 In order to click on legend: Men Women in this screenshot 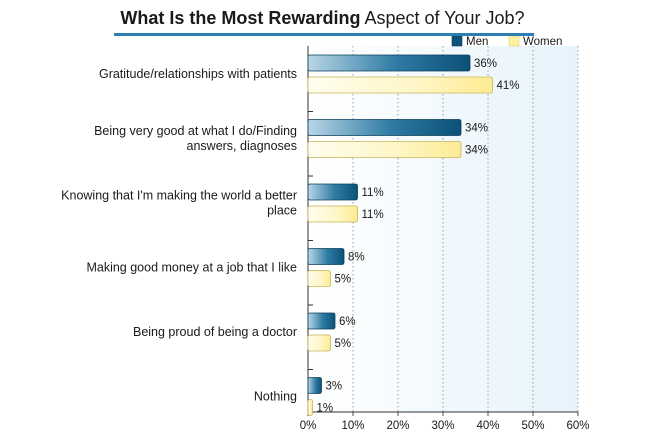, I will do `click(506, 42)`.